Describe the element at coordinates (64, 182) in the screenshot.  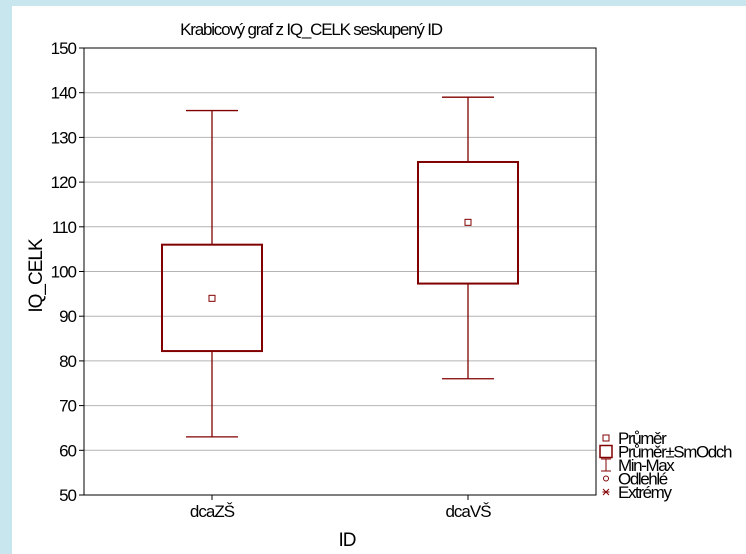
I see `y-tick-label: 120` at that location.